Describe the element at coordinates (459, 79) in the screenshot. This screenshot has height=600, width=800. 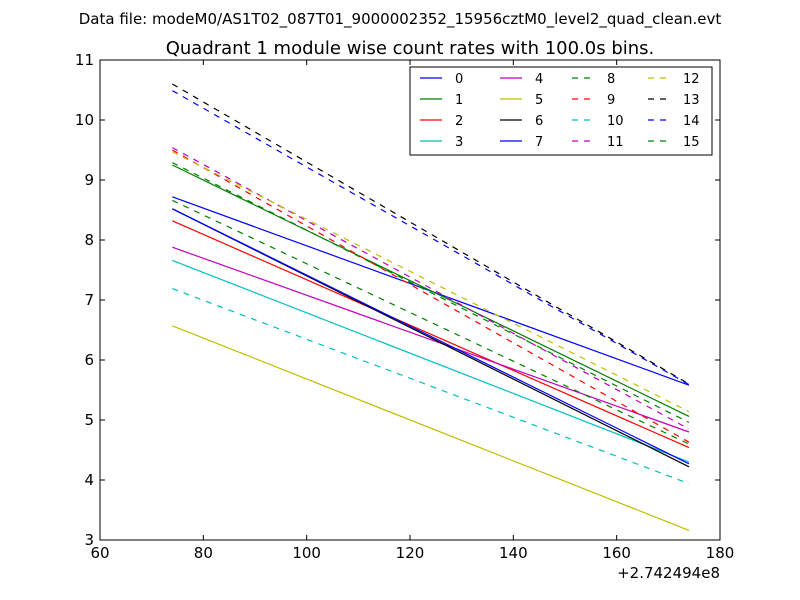
I see `legend-label-0: 0` at that location.